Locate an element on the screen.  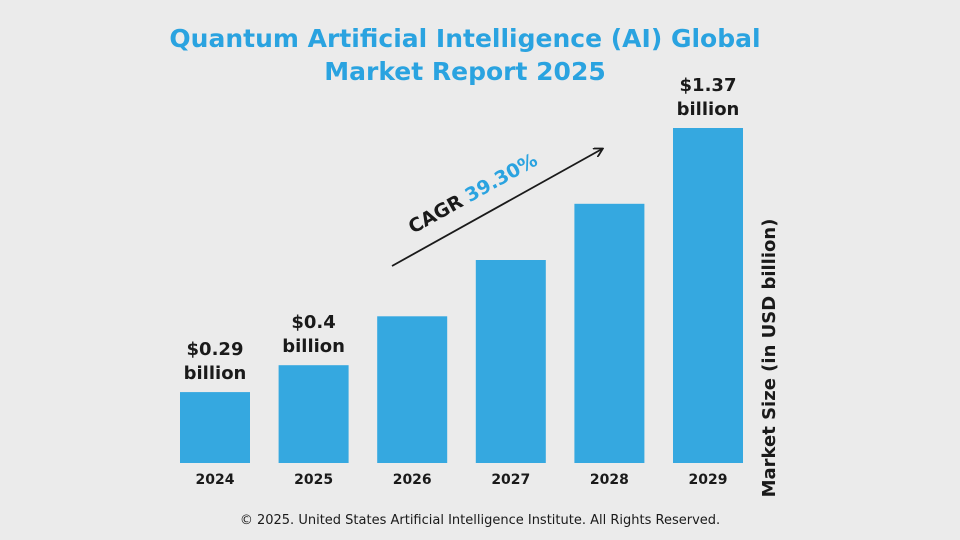
x-tick-2024: 2024 is located at coordinates (215, 480).